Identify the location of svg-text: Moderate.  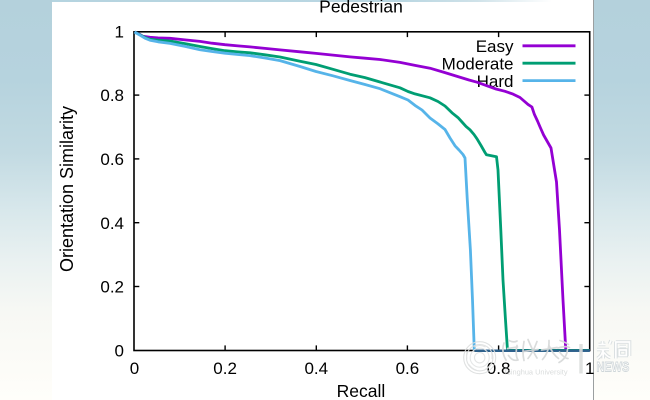
(478, 63).